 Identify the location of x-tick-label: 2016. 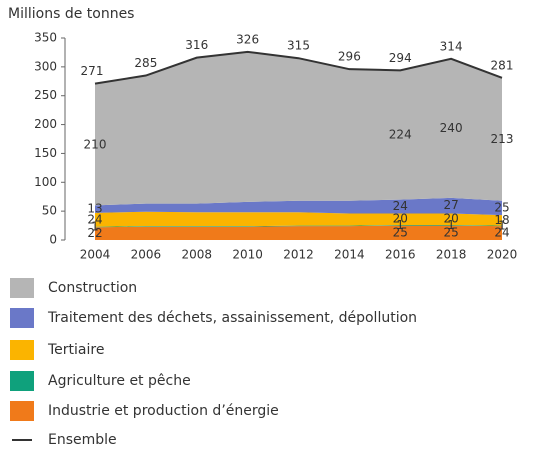
(400, 255).